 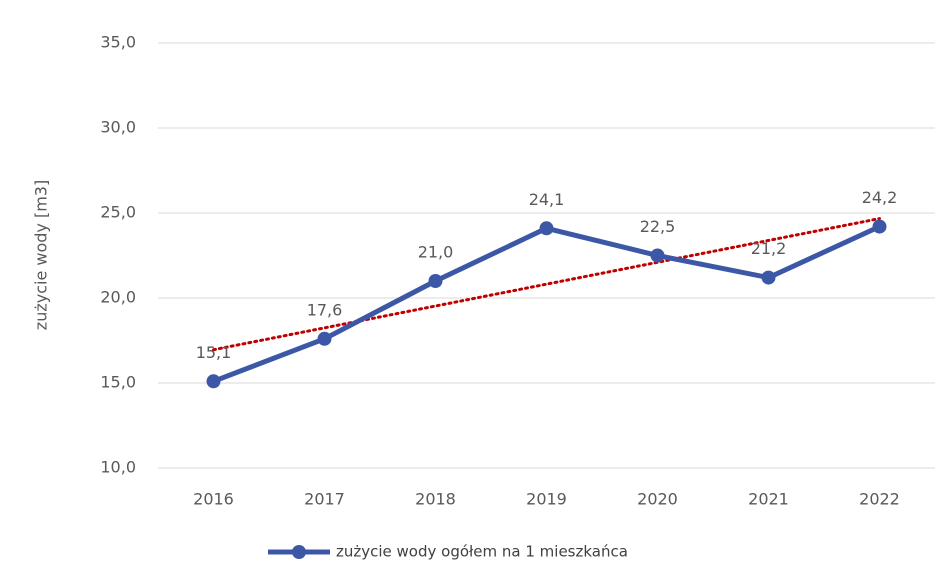 I want to click on data-label: 21,2, so click(x=769, y=248).